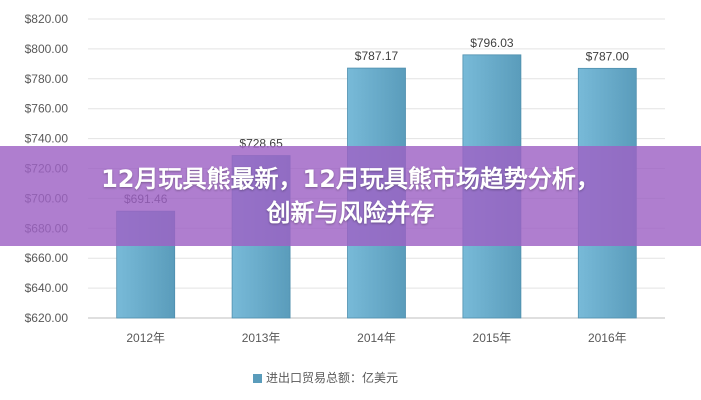 The image size is (701, 400). I want to click on y-tick-label: $800.00, so click(47, 49).